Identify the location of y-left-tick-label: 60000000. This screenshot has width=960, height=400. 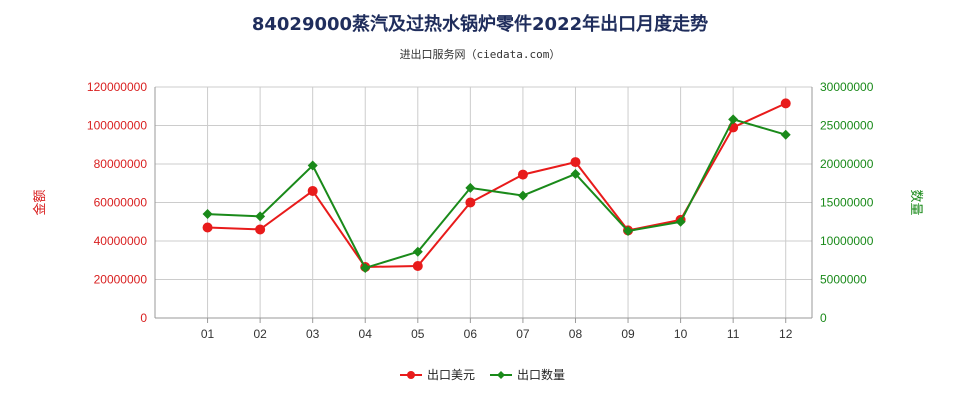
(121, 203).